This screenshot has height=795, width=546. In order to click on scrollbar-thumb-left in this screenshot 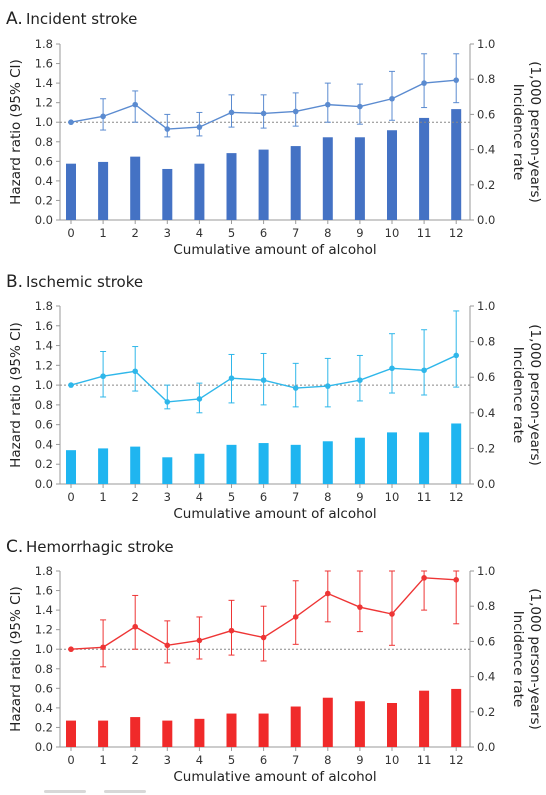, I will do `click(65, 791)`.